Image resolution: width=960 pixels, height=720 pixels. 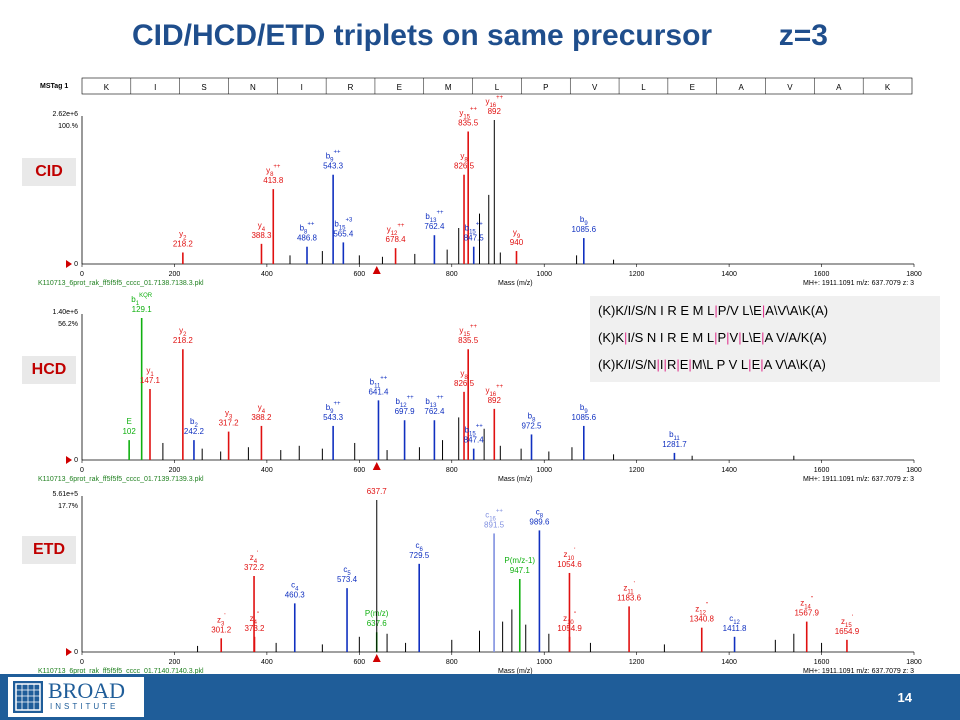 I want to click on peak-mz-label: 1054.6, so click(x=569, y=564).